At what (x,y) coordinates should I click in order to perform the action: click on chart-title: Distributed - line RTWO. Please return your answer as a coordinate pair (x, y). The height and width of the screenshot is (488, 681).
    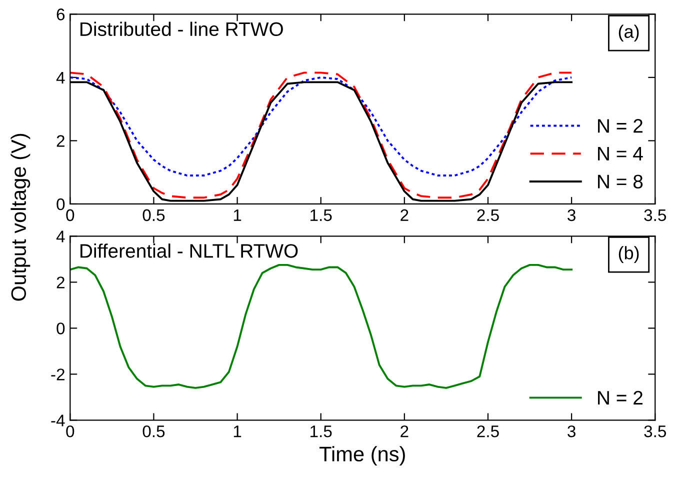
    Looking at the image, I should click on (181, 29).